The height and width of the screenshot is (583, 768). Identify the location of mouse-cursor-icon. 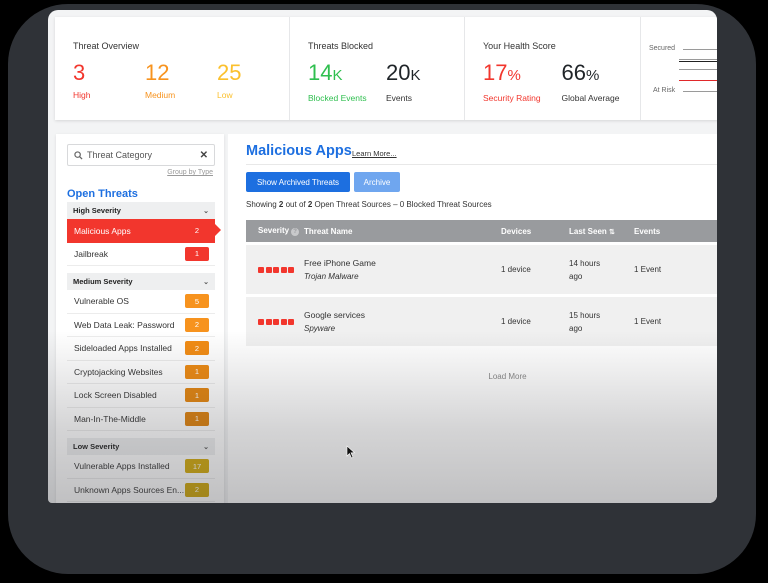
(351, 452).